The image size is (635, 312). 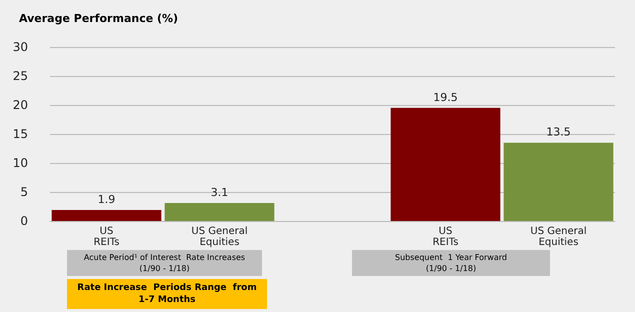 What do you see at coordinates (20, 134) in the screenshot?
I see `y-tick-label: 15` at bounding box center [20, 134].